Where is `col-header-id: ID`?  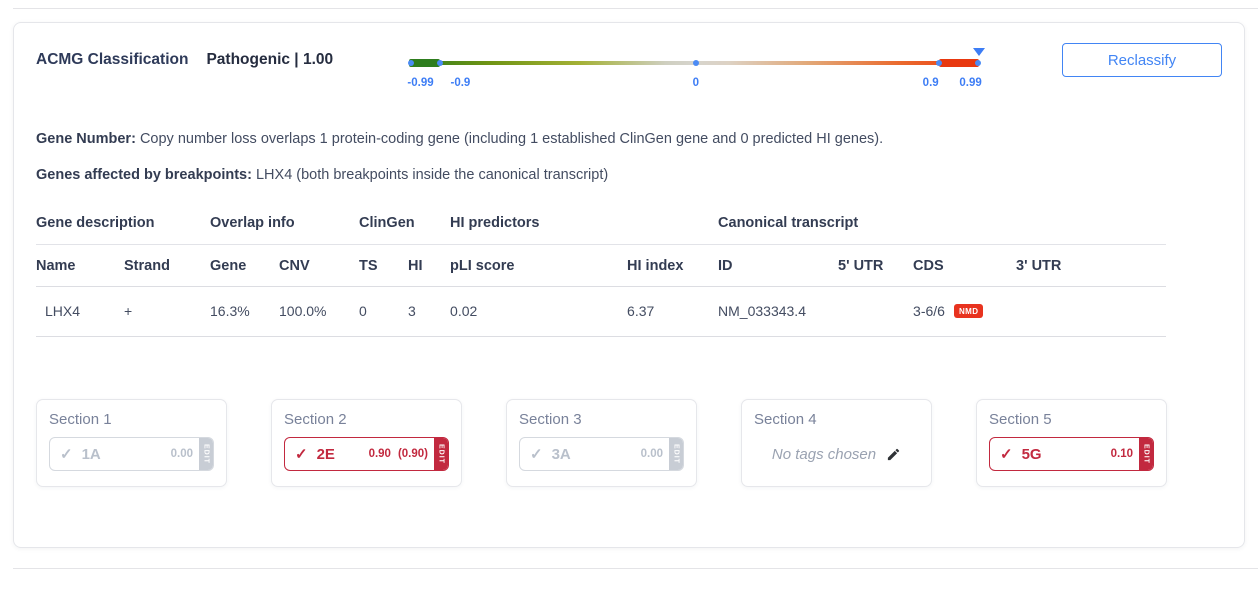 col-header-id: ID is located at coordinates (778, 265).